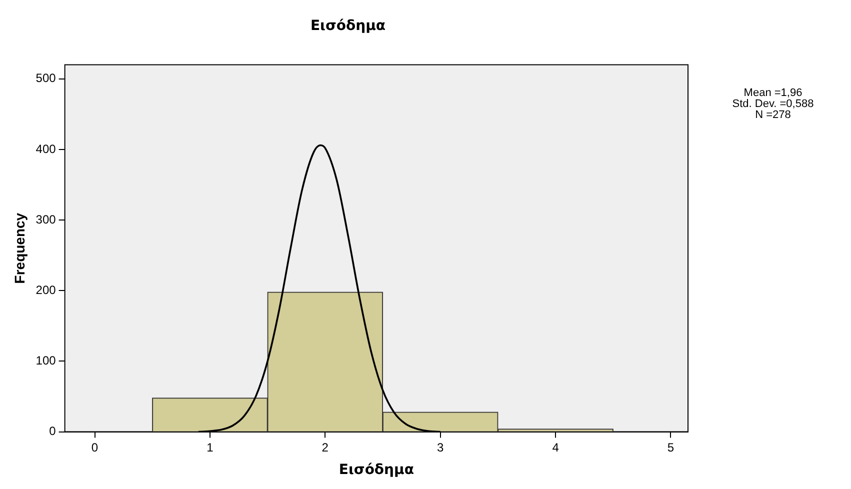 This screenshot has width=851, height=489. What do you see at coordinates (773, 115) in the screenshot?
I see `text: N =278` at bounding box center [773, 115].